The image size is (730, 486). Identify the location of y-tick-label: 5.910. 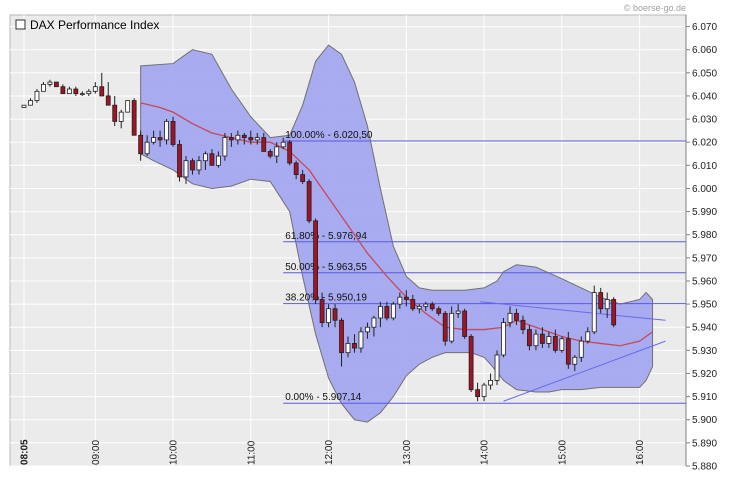
(704, 397).